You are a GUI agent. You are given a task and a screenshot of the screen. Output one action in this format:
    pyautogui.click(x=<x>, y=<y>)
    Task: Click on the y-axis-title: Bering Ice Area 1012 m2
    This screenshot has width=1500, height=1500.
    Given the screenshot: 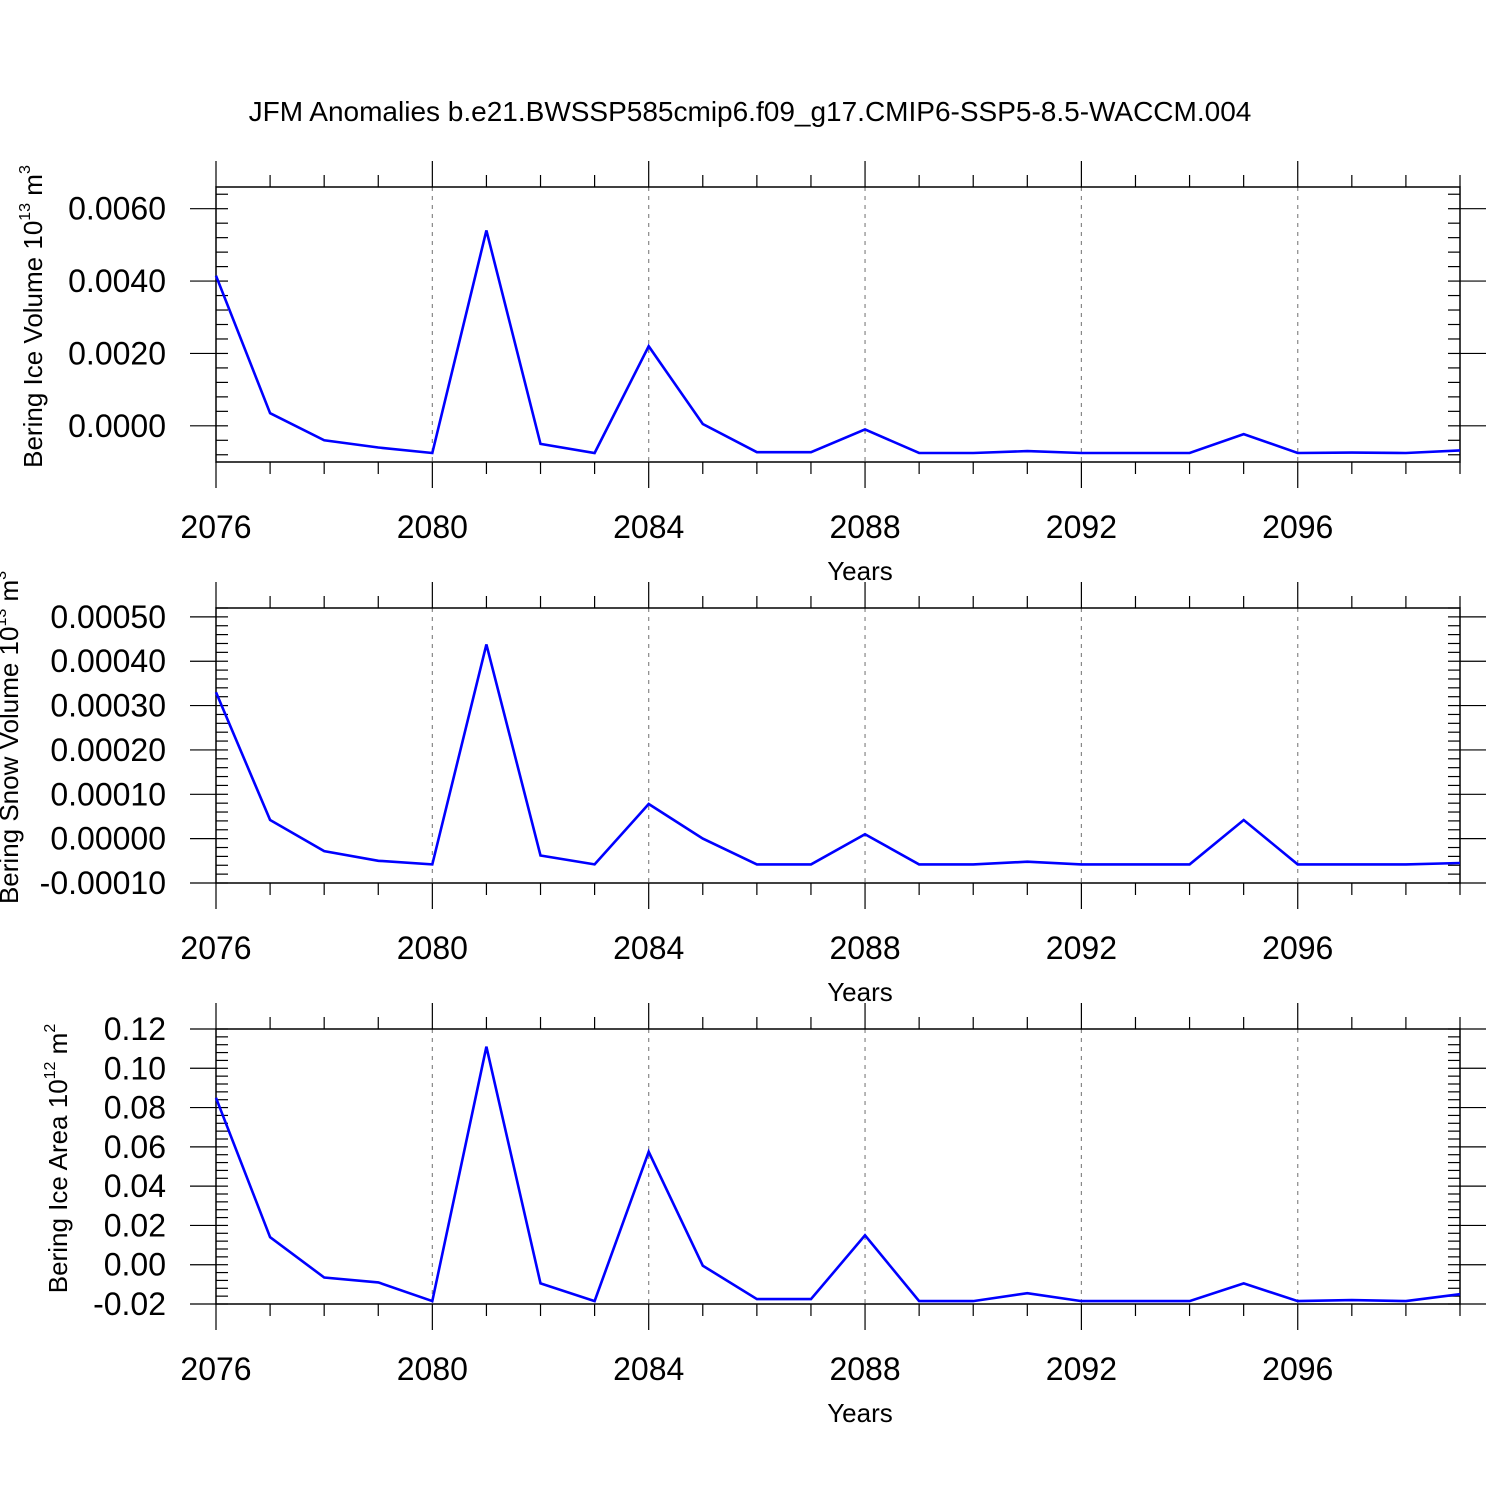 What is the action you would take?
    pyautogui.click(x=57, y=1159)
    